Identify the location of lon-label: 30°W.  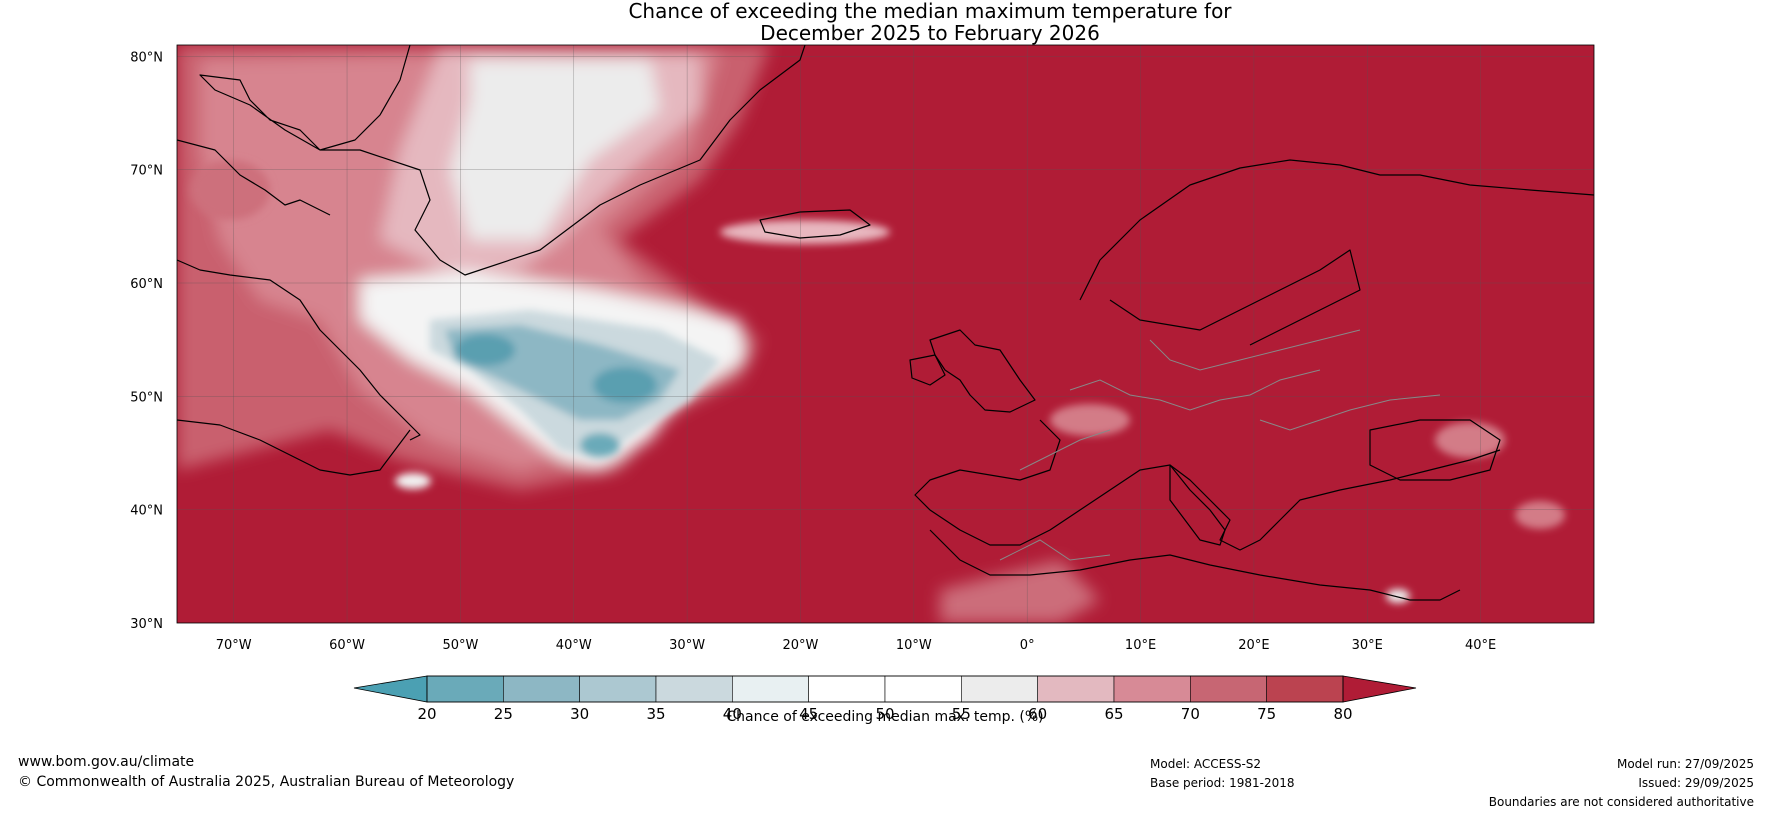
(687, 645).